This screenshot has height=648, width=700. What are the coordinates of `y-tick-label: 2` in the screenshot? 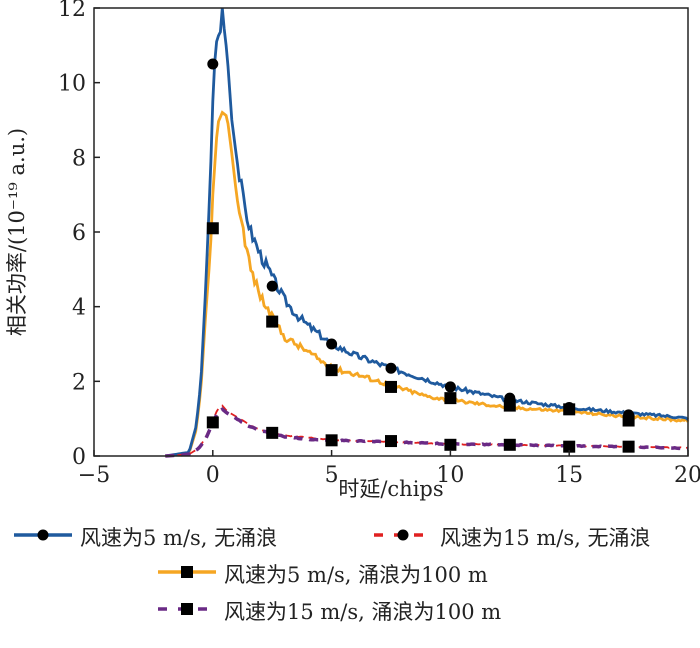 It's located at (79, 382).